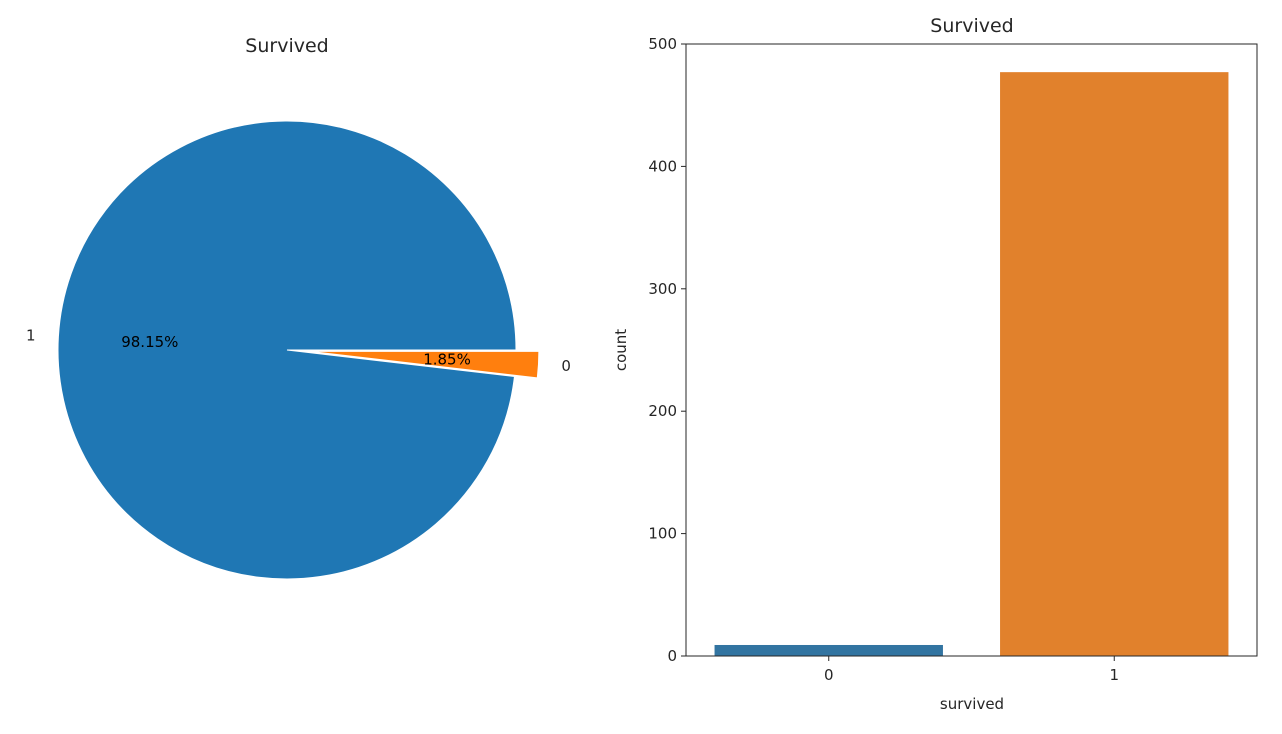 This screenshot has width=1282, height=734. What do you see at coordinates (971, 26) in the screenshot?
I see `bar-title: Survived` at bounding box center [971, 26].